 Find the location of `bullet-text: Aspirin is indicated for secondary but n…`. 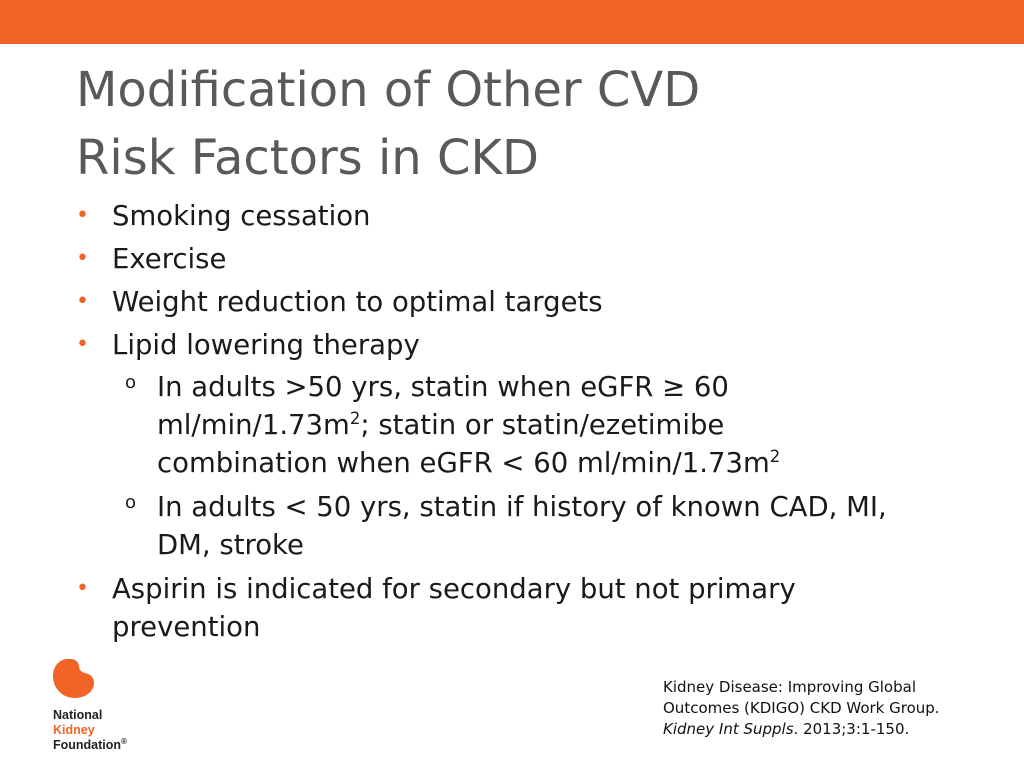

bullet-text: Aspirin is indicated for secondary but n… is located at coordinates (454, 608).